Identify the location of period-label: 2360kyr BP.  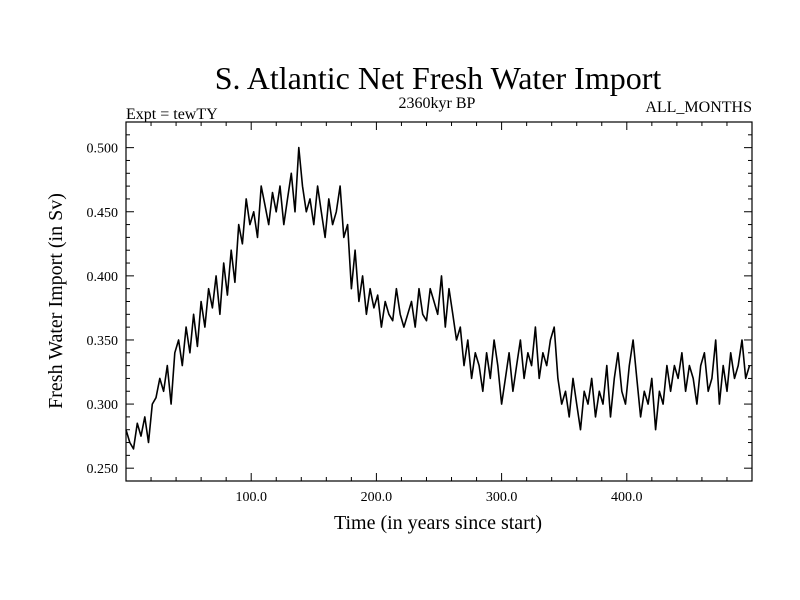
(437, 103).